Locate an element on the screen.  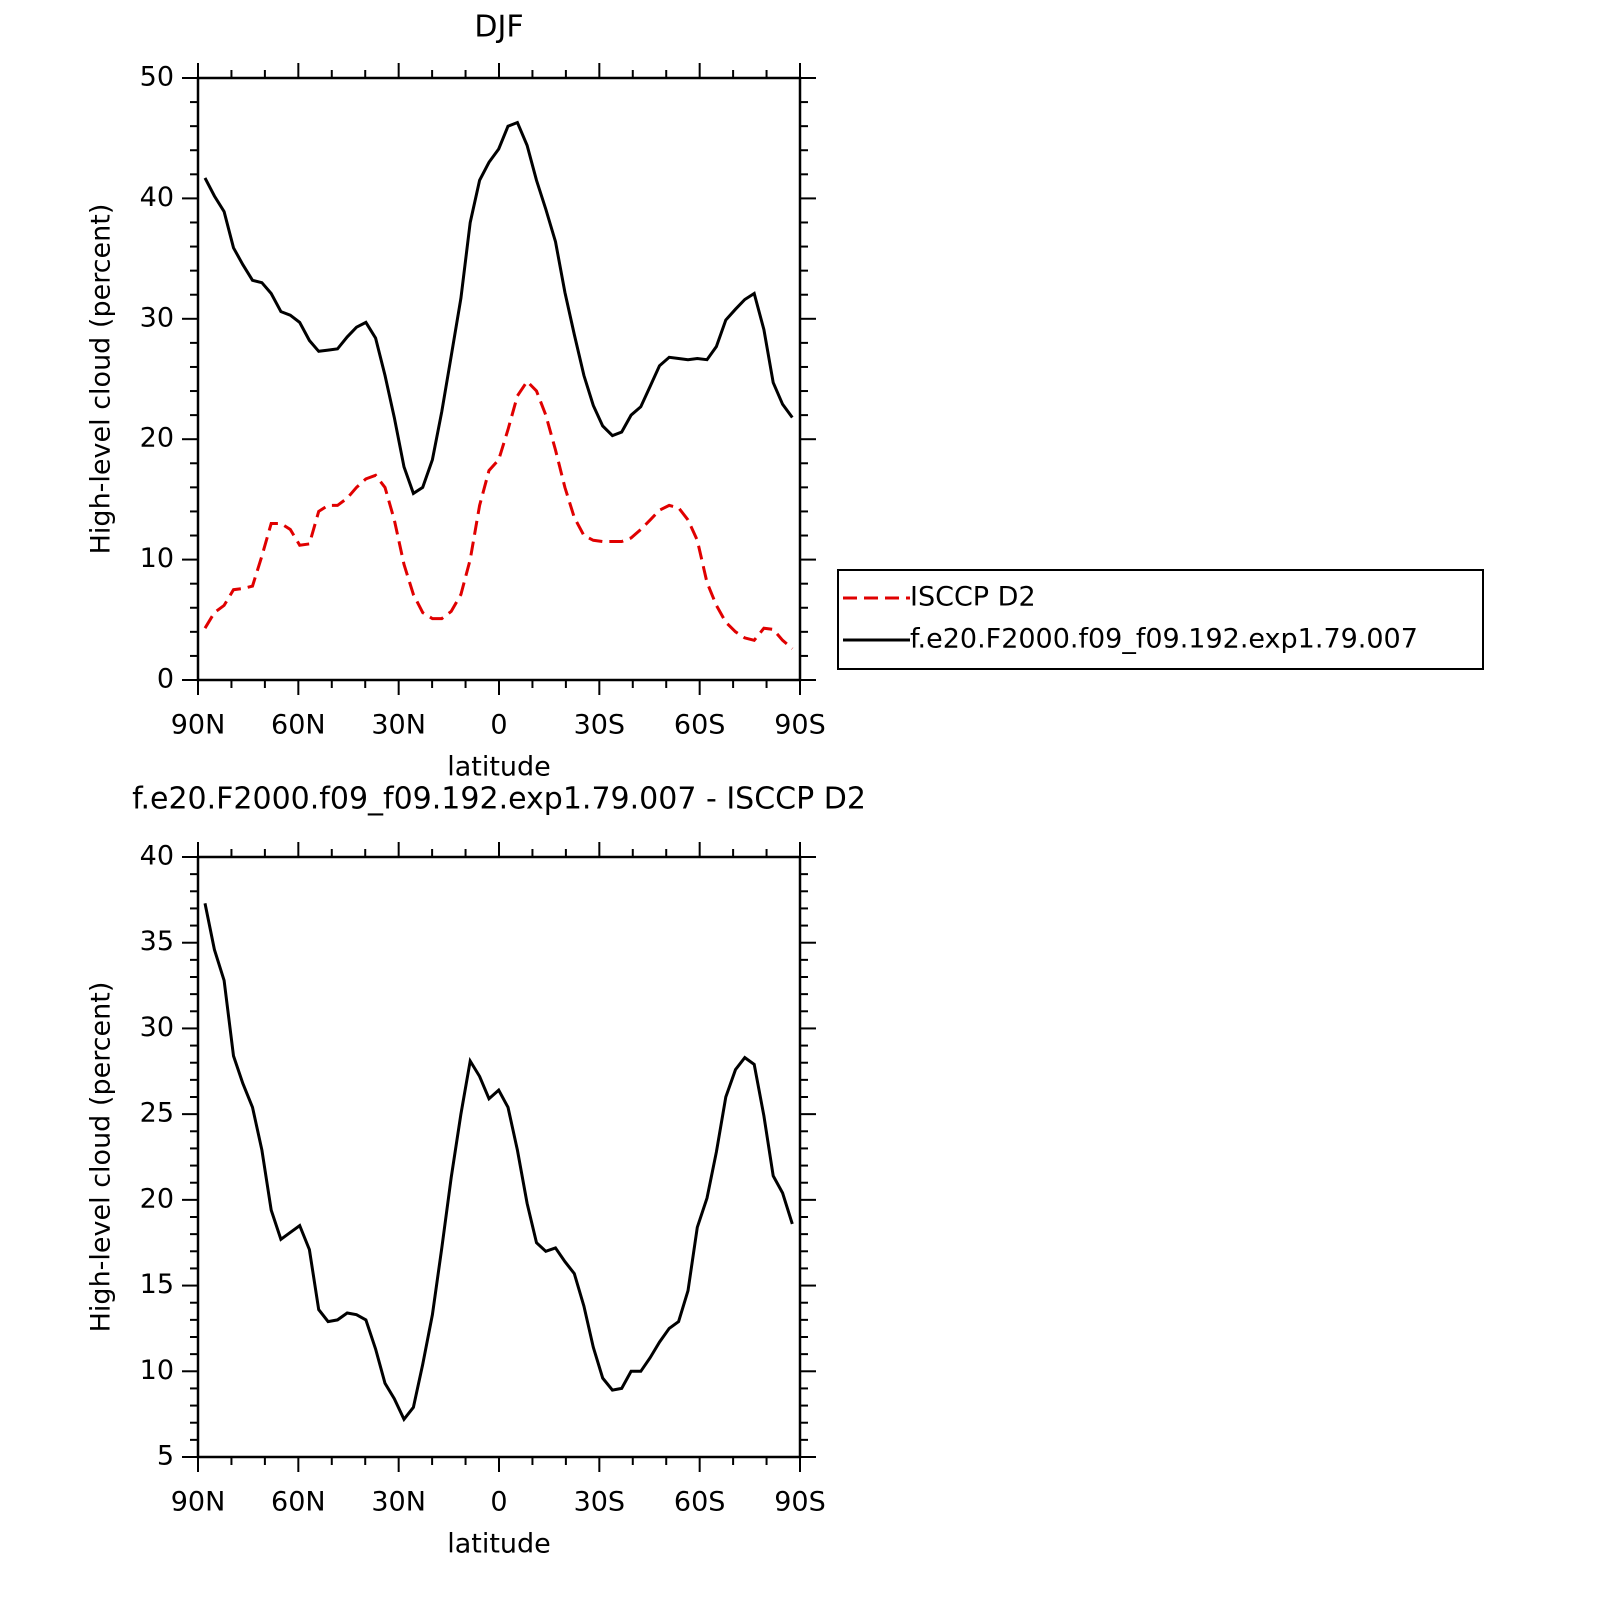
legend-label: f.e20.F2000.f09_f09.192.exp1.79.007 is located at coordinates (1164, 639).